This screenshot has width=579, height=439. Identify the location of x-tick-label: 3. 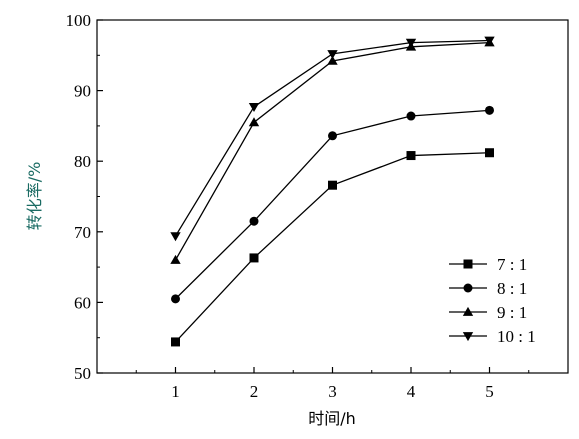
(332, 391).